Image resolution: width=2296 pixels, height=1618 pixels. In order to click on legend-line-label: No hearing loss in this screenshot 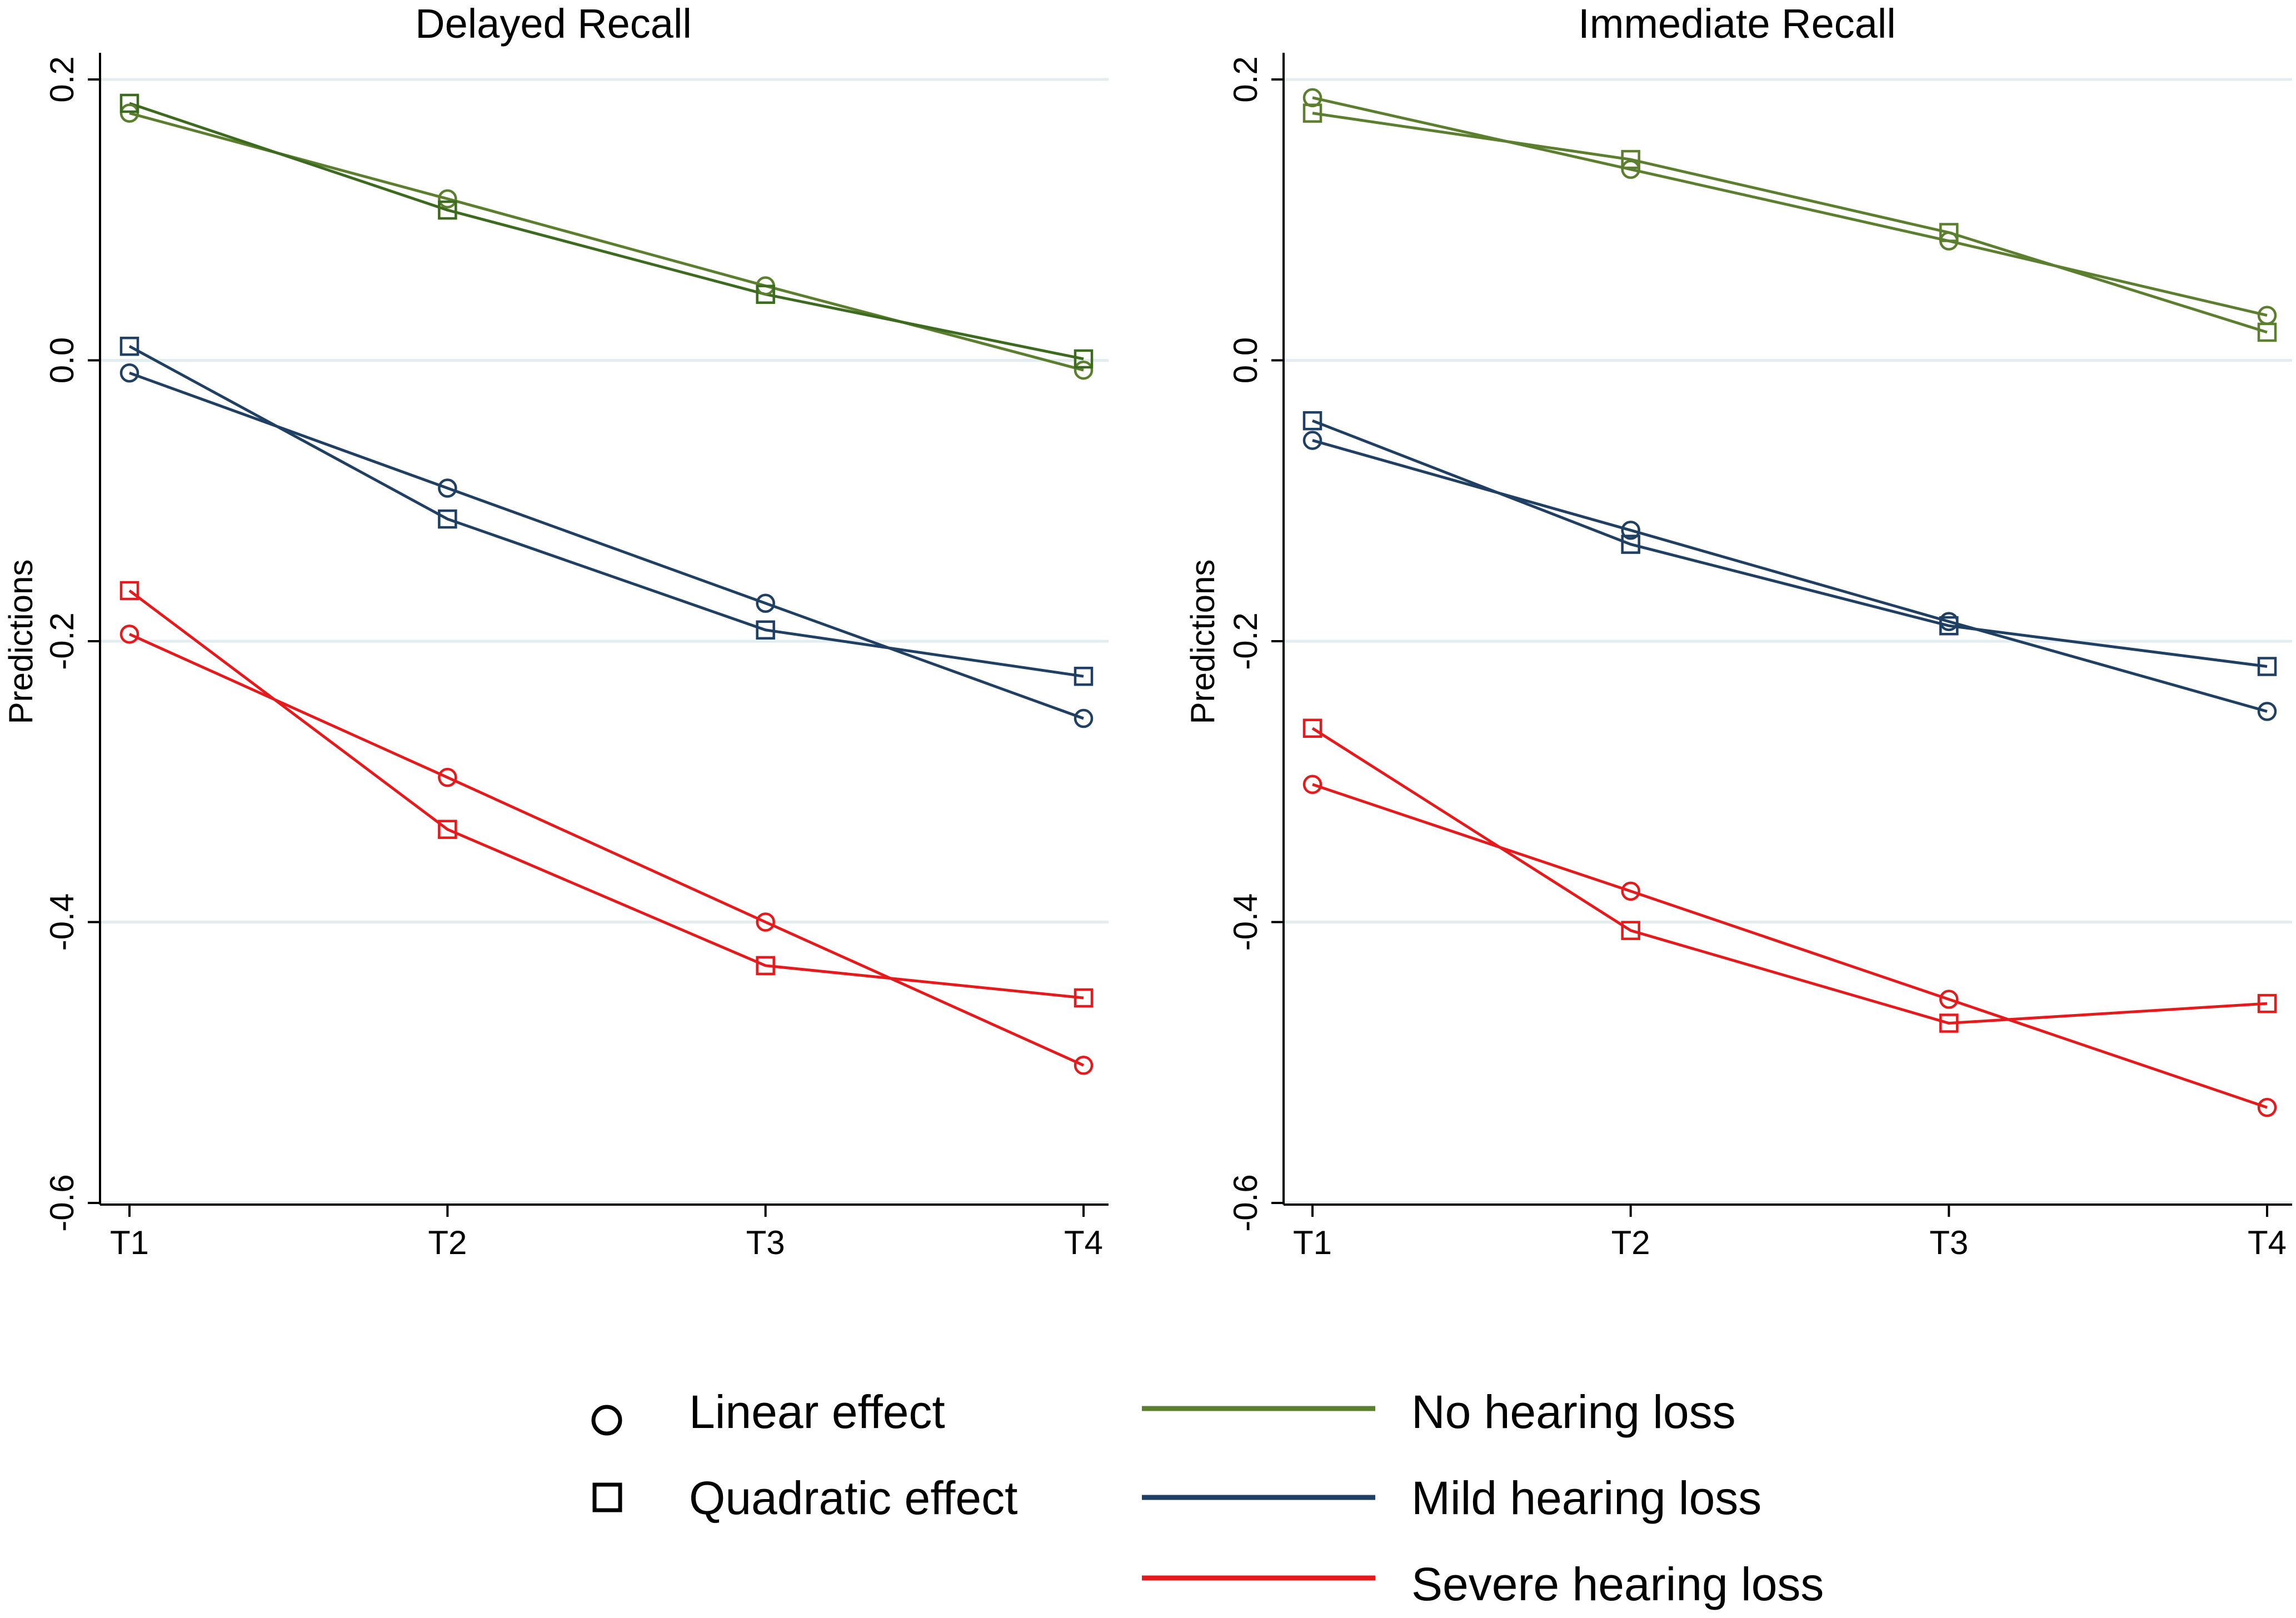, I will do `click(1573, 1412)`.